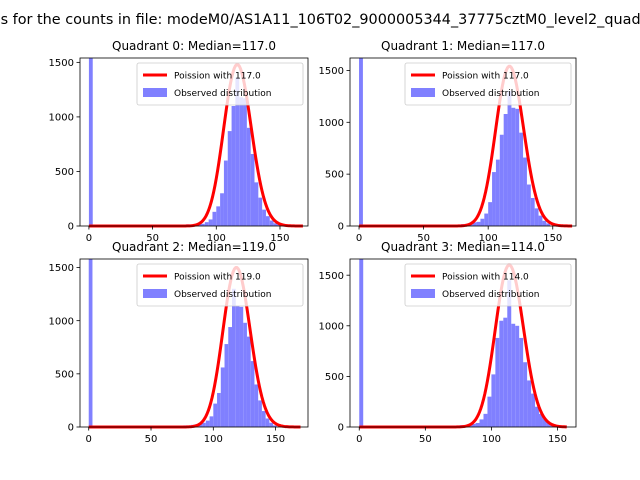 The image size is (640, 480). What do you see at coordinates (557, 439) in the screenshot?
I see `x-tick-label: 150` at bounding box center [557, 439].